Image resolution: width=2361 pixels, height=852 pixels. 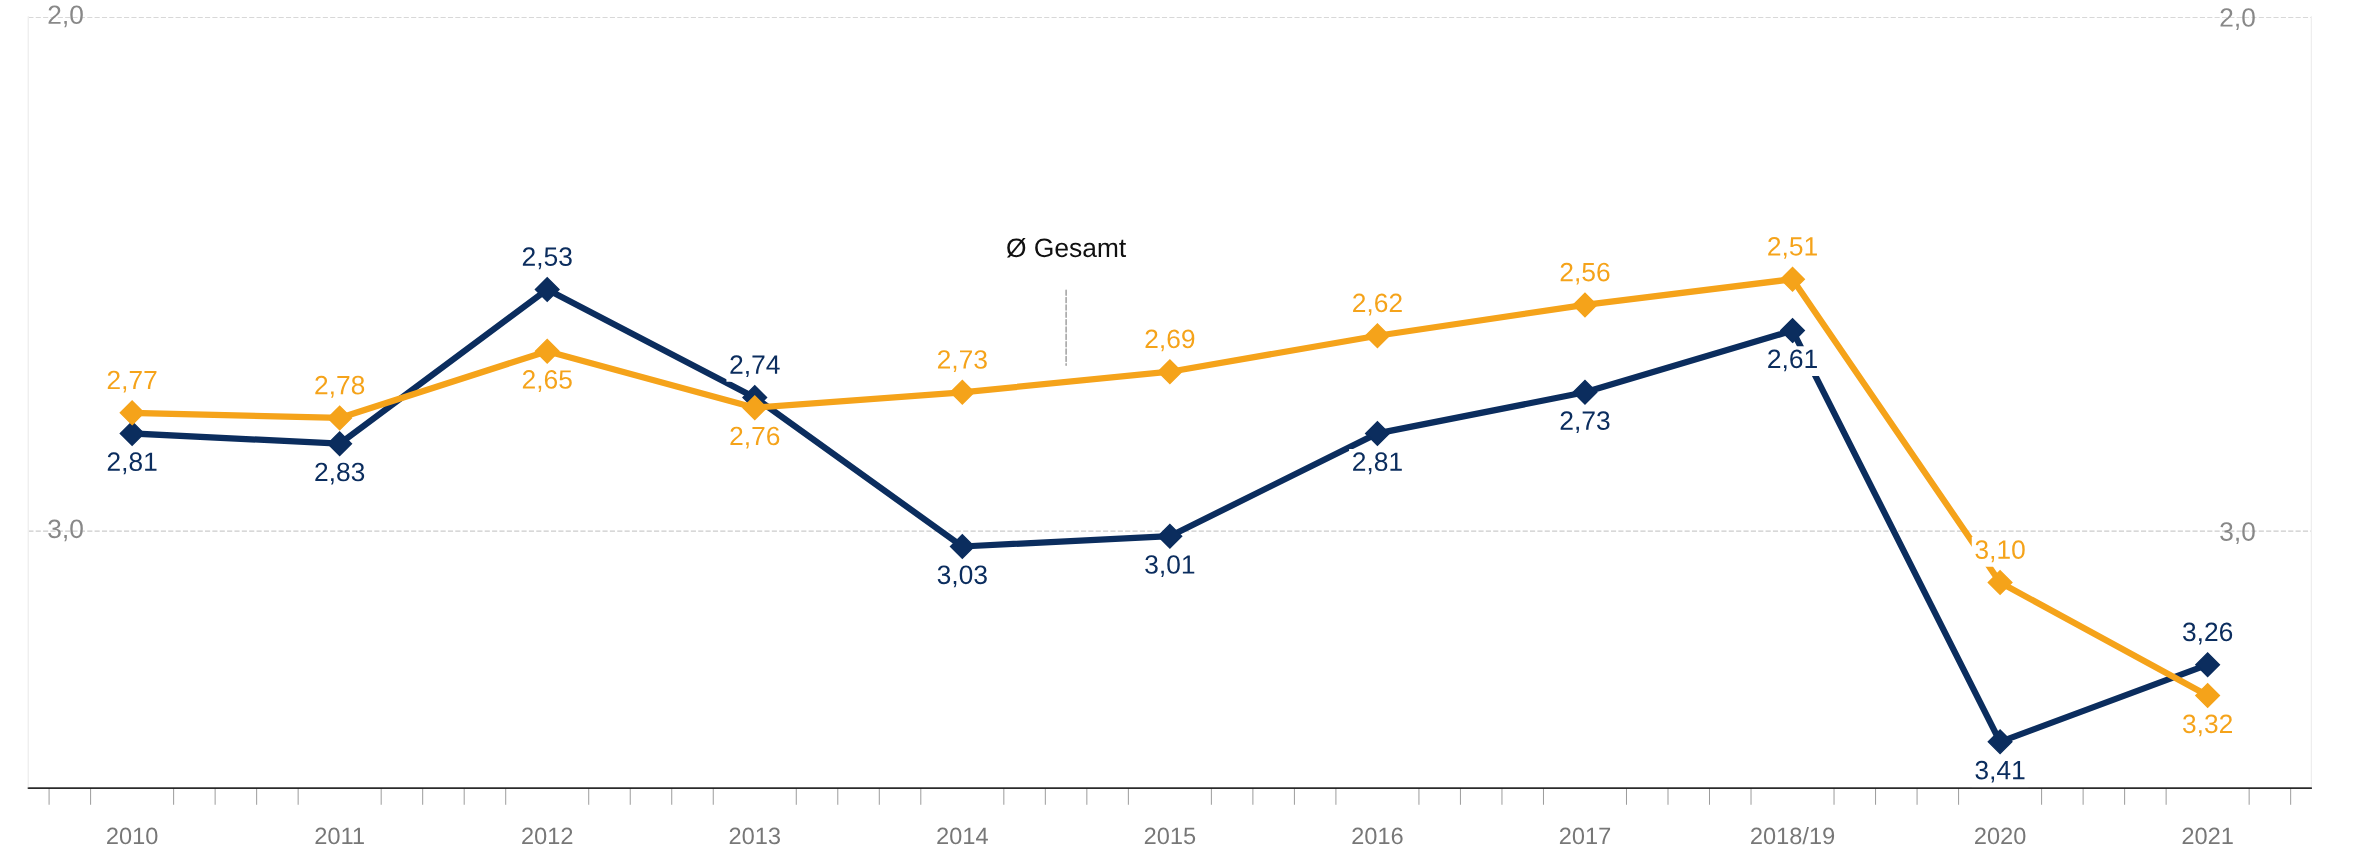 I want to click on x-tick-label: 2013, so click(x=754, y=836).